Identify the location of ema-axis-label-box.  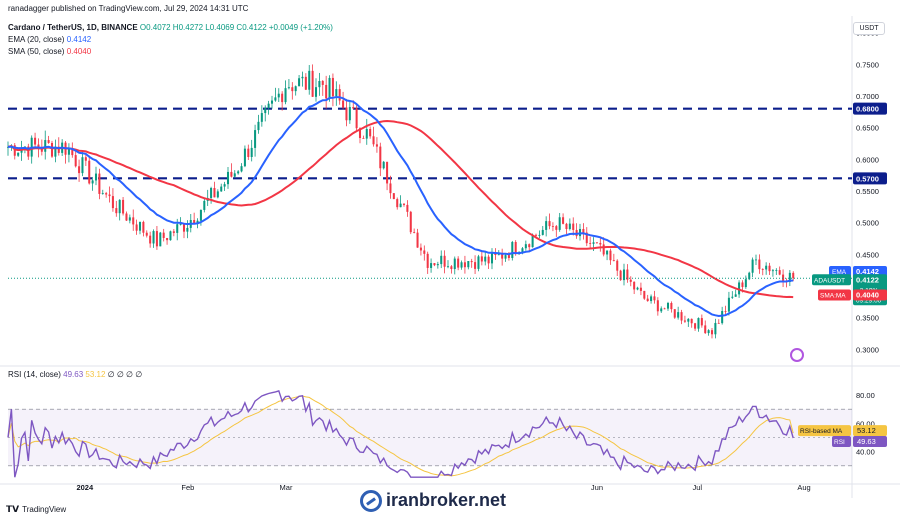
(840, 272).